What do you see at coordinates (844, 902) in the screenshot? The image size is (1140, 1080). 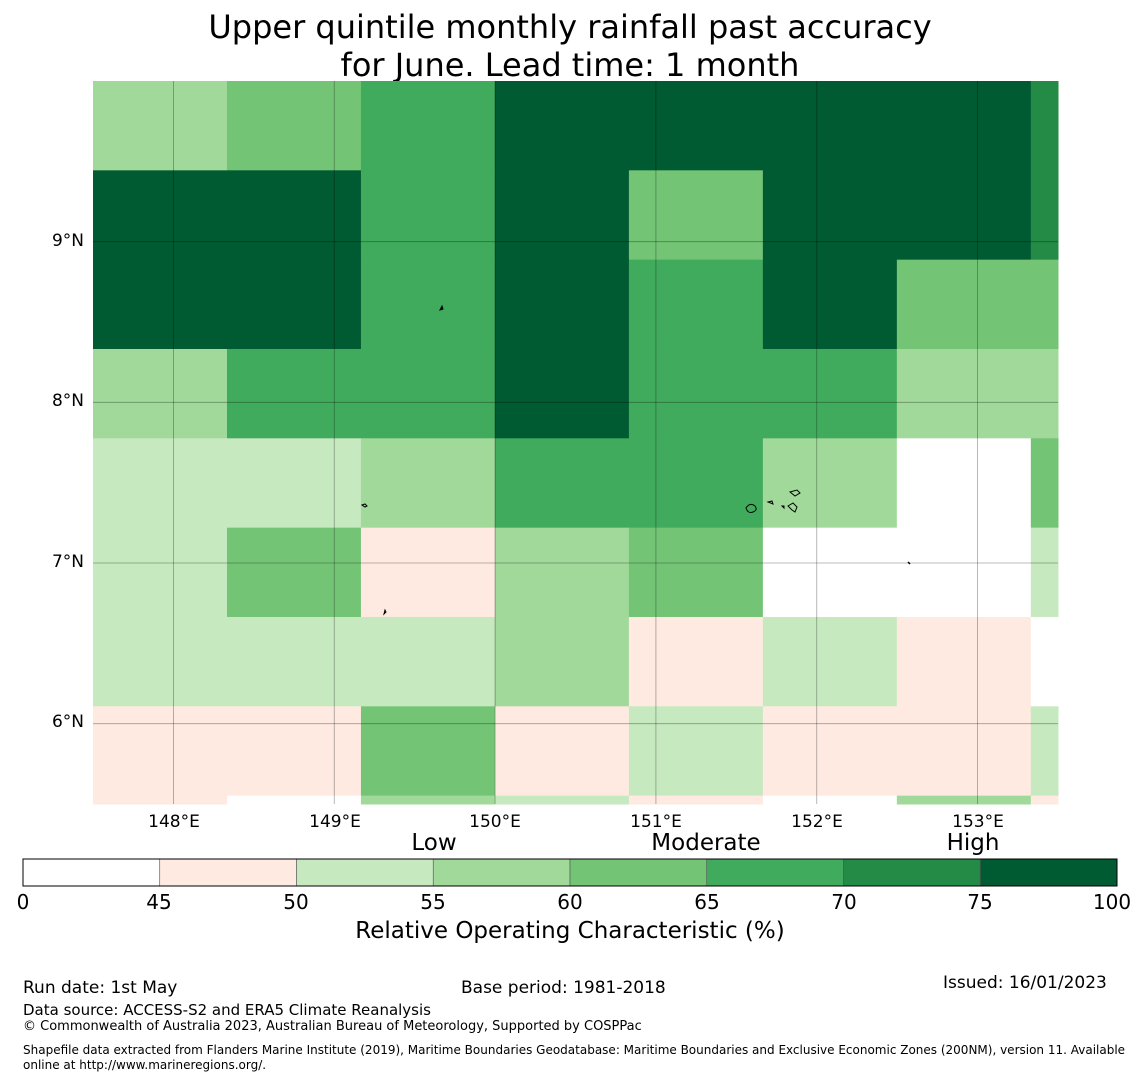 I see `colorbar-tick-70: 70` at bounding box center [844, 902].